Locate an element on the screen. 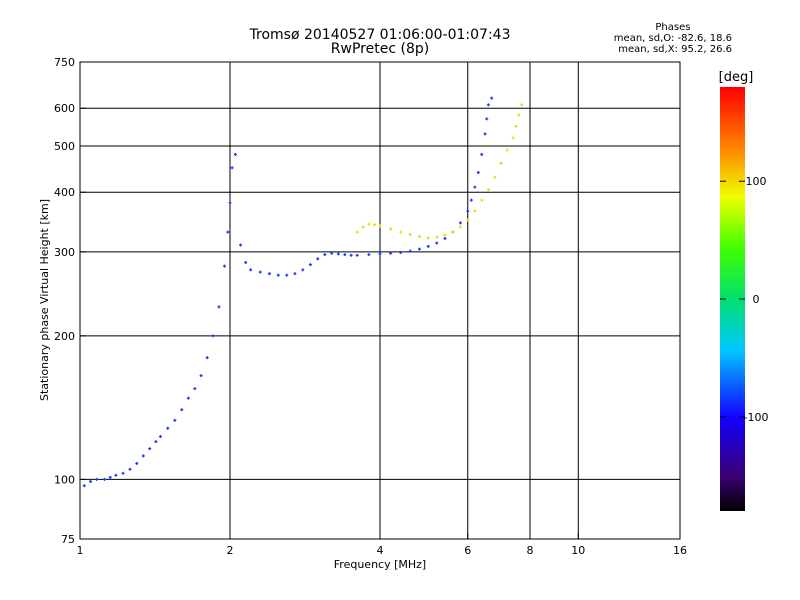 The width and height of the screenshot is (800, 600). x-tick-label: 2 is located at coordinates (230, 550).